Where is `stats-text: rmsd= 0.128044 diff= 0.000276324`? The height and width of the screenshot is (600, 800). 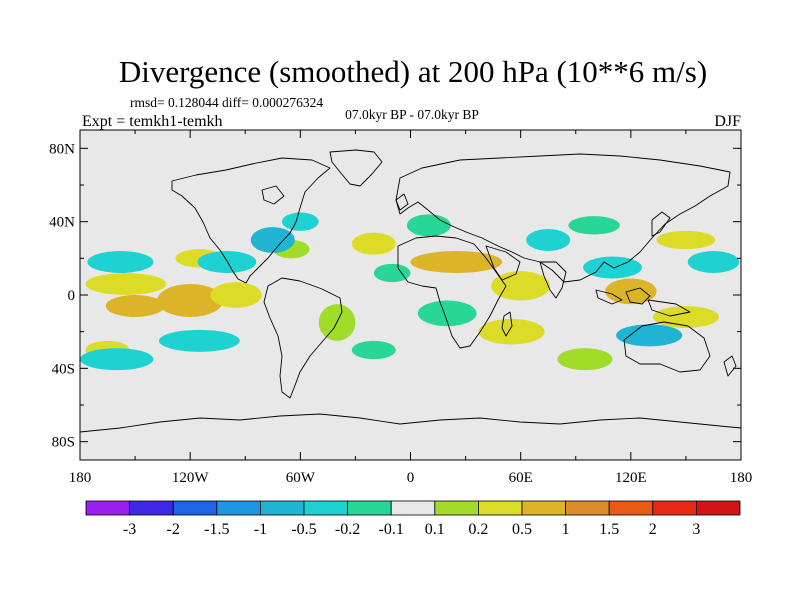
stats-text: rmsd= 0.128044 diff= 0.000276324 is located at coordinates (226, 102).